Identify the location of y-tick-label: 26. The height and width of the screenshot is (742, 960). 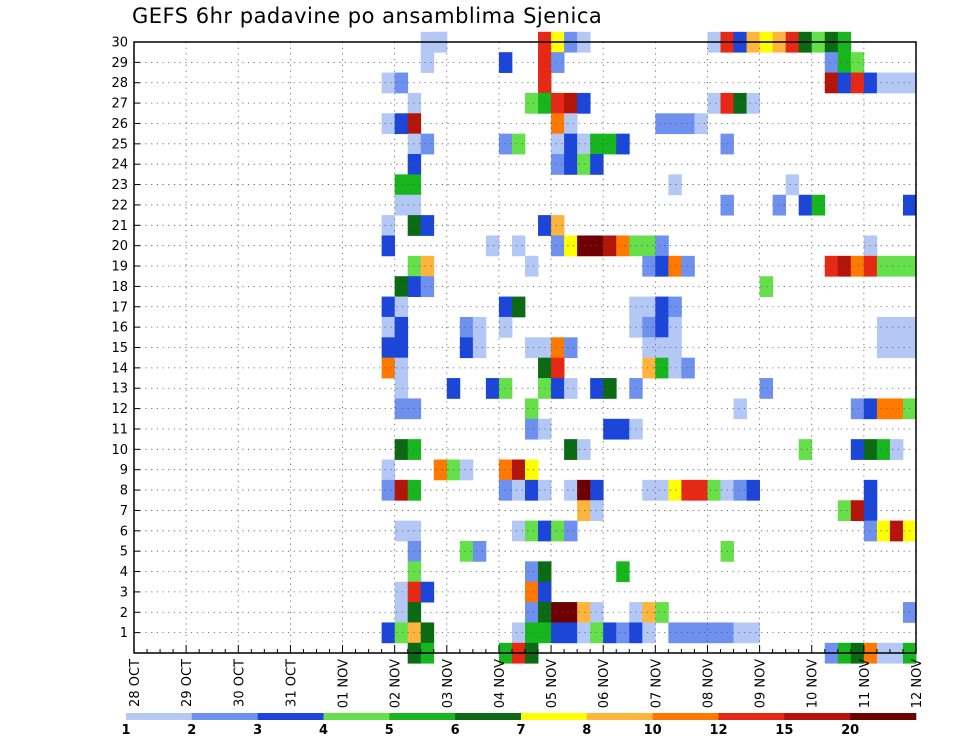
(119, 124).